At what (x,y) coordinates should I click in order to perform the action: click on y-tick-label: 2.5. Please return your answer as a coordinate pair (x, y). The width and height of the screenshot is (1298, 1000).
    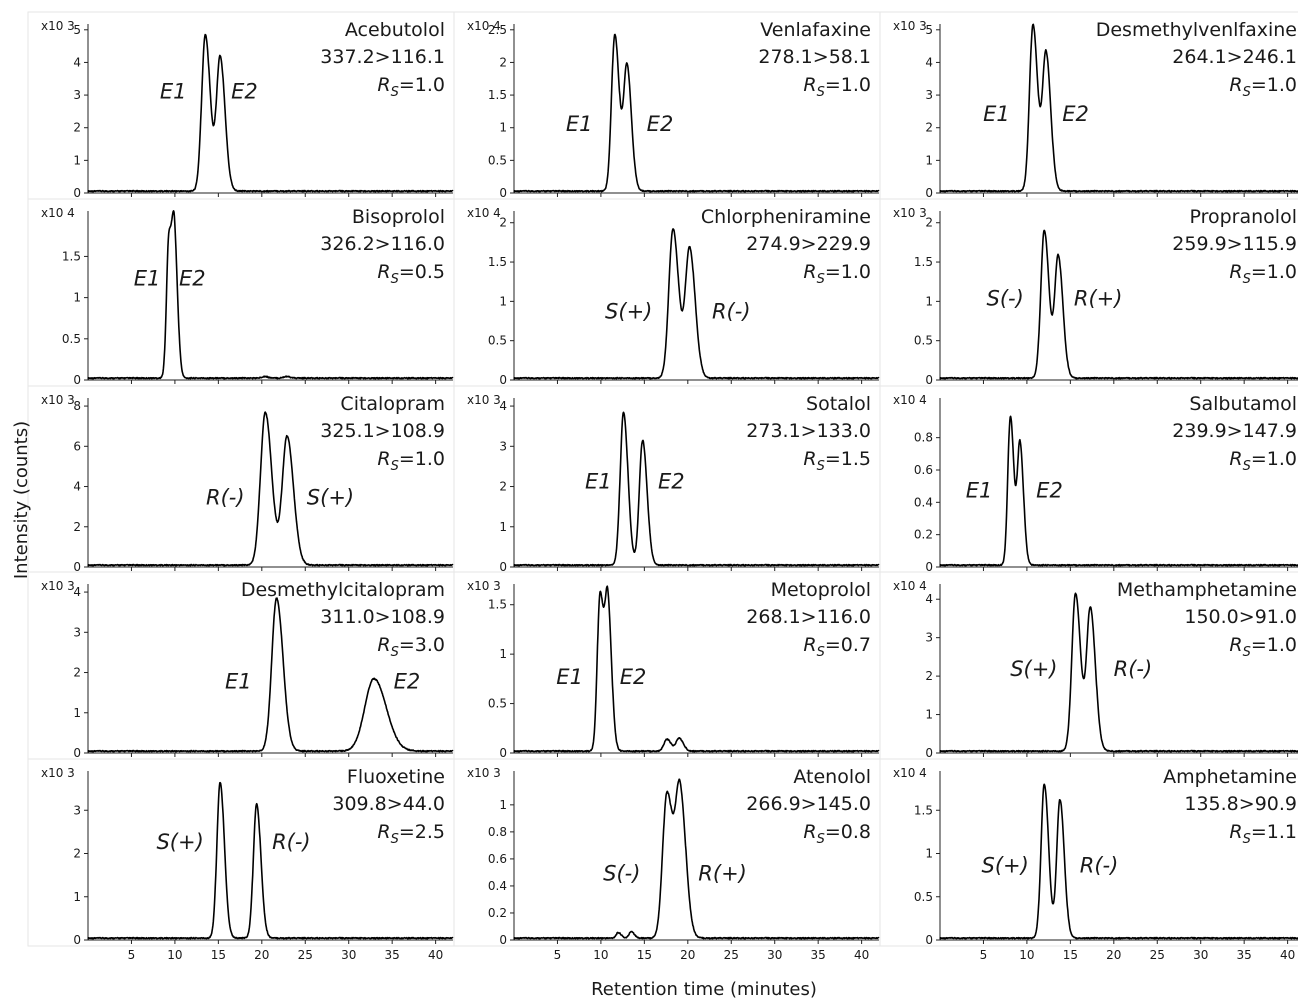
    Looking at the image, I should click on (497, 30).